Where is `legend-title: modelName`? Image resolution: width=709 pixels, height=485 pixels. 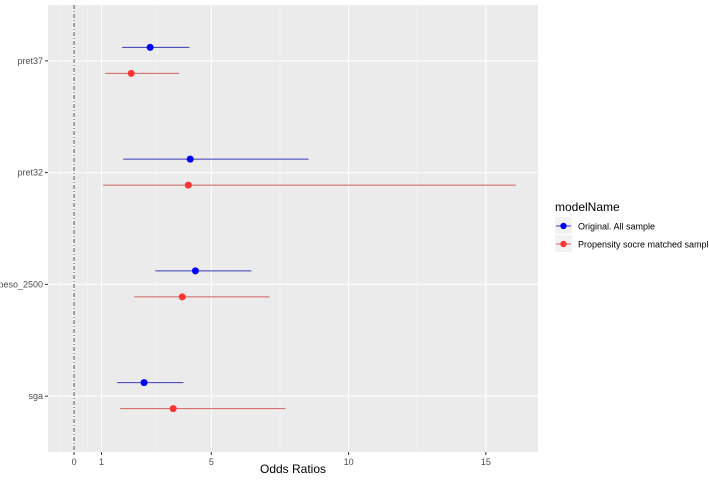 legend-title: modelName is located at coordinates (587, 207).